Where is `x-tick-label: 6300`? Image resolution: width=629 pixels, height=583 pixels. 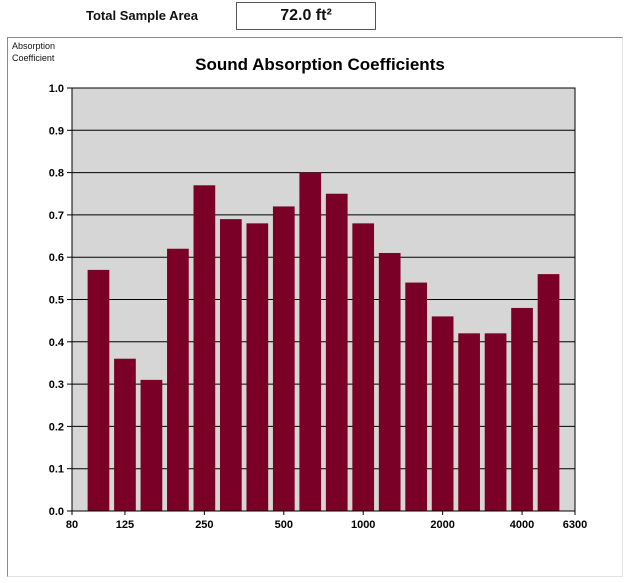 x-tick-label: 6300 is located at coordinates (575, 525).